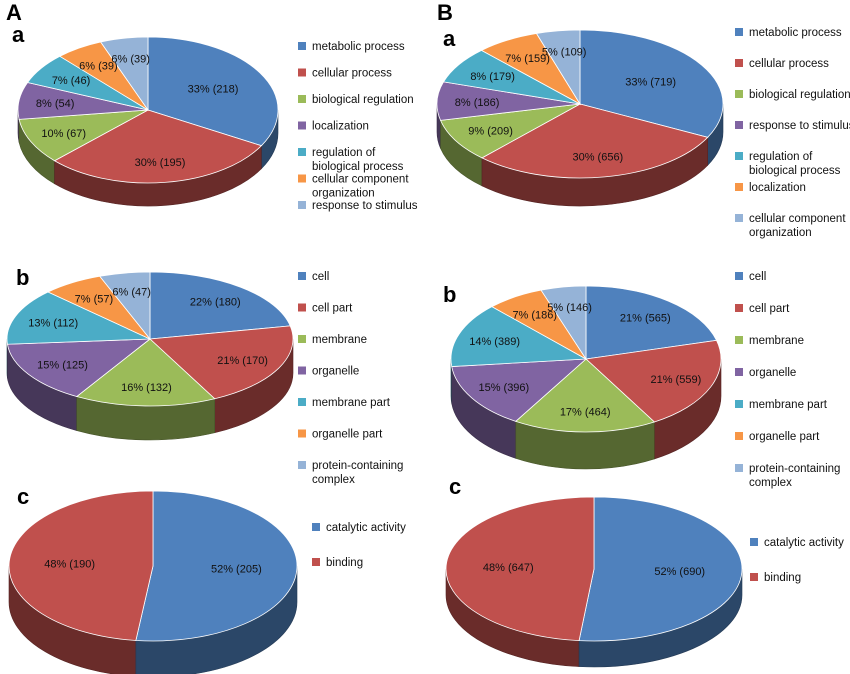  What do you see at coordinates (490, 131) in the screenshot?
I see `slice-data-label: 9% (209)` at bounding box center [490, 131].